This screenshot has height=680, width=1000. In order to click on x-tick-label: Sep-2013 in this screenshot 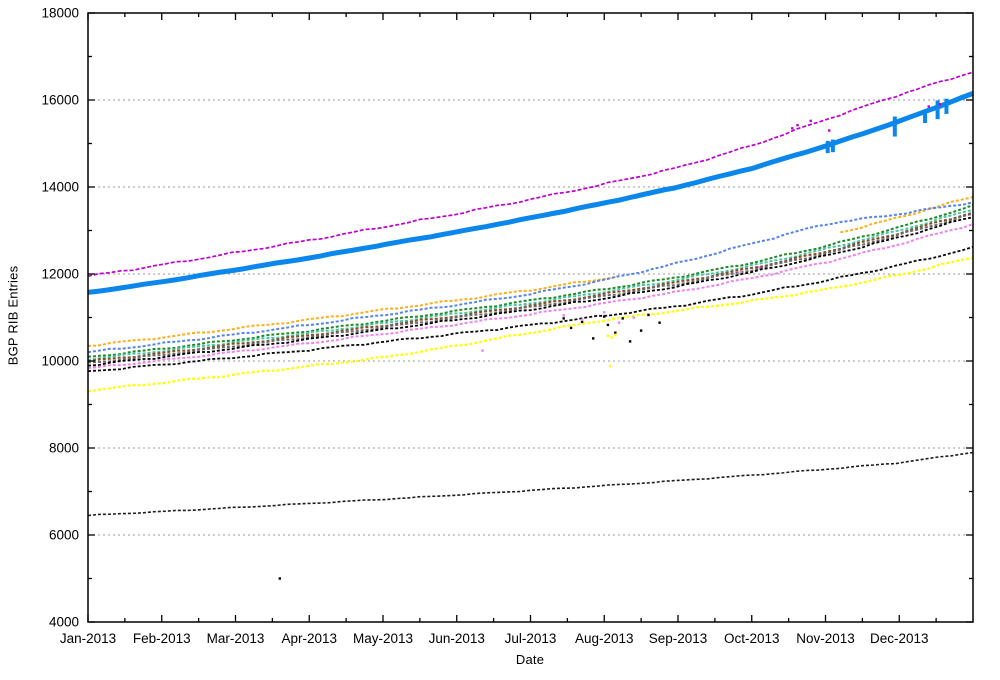, I will do `click(678, 638)`.